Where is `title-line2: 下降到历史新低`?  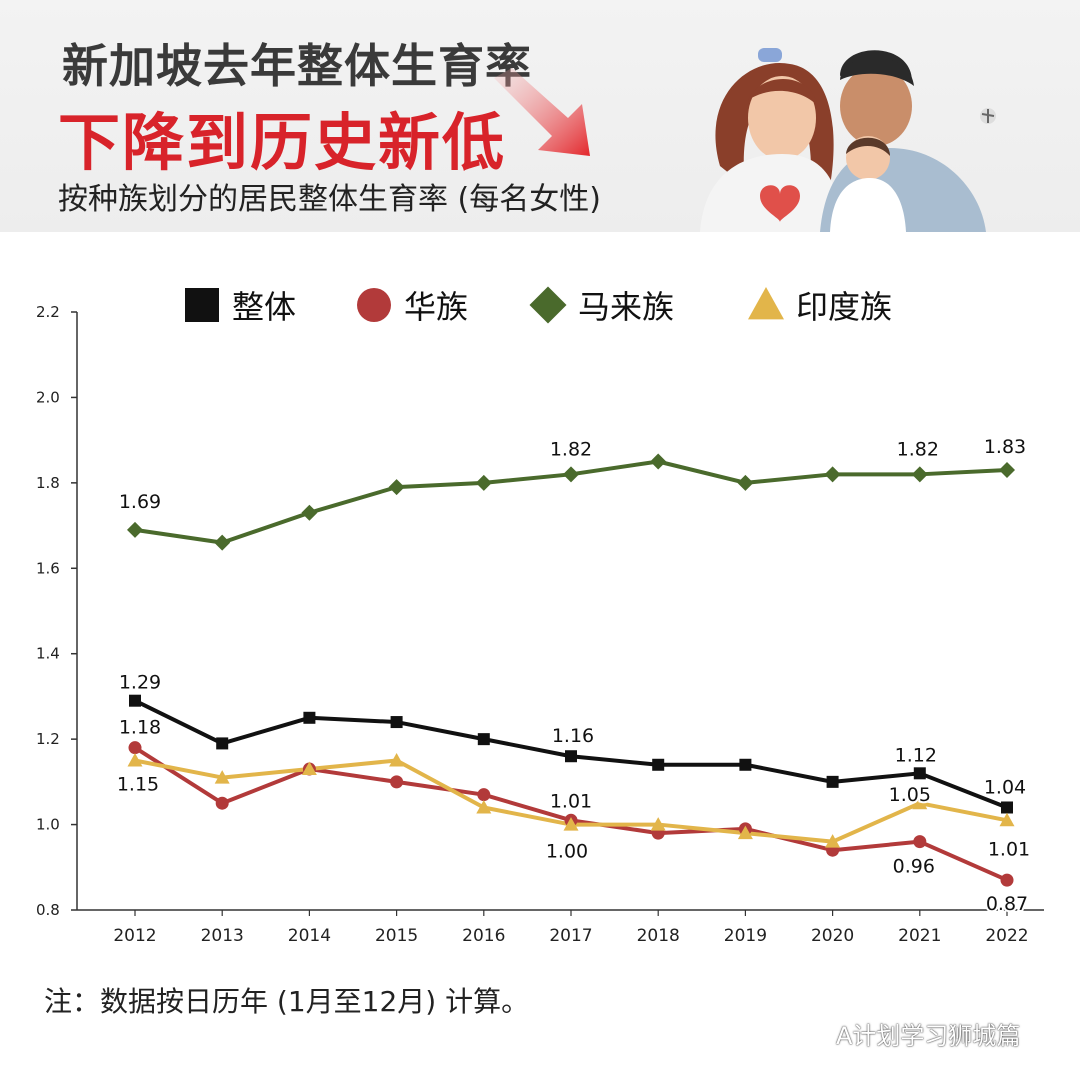
title-line2: 下降到历史新低 is located at coordinates (282, 142).